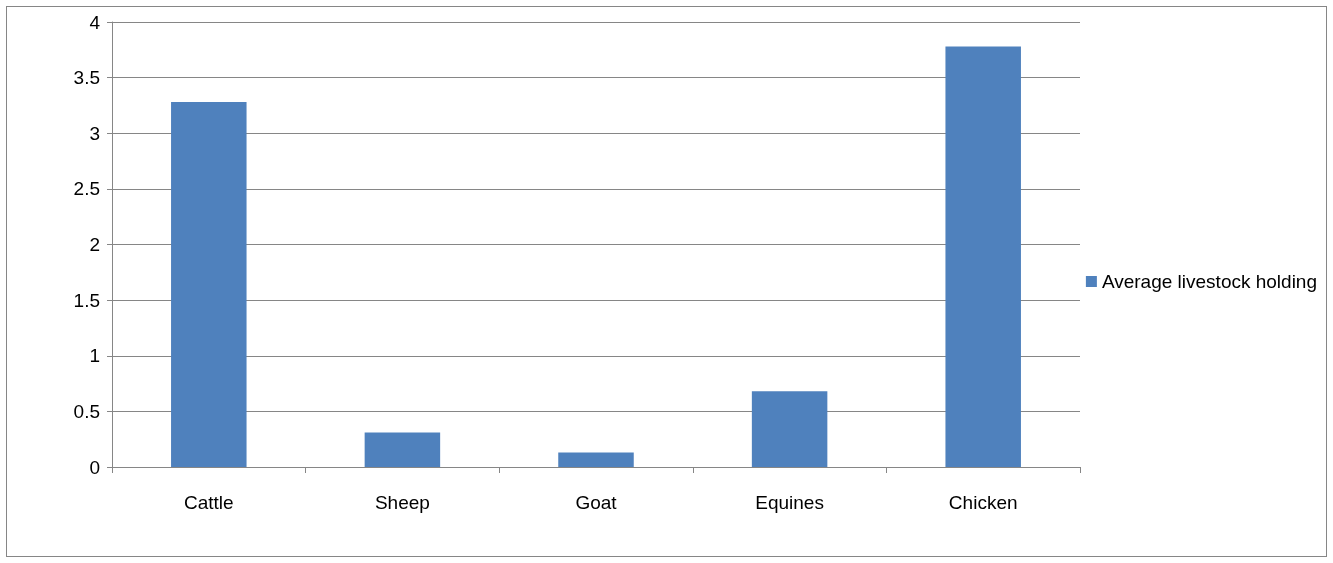 This screenshot has height=563, width=1333. What do you see at coordinates (208, 502) in the screenshot?
I see `x-tick-label: Cattle` at bounding box center [208, 502].